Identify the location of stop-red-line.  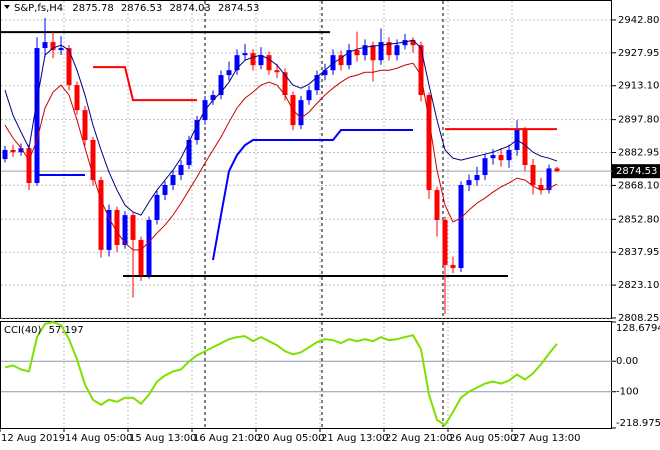
(325, 98).